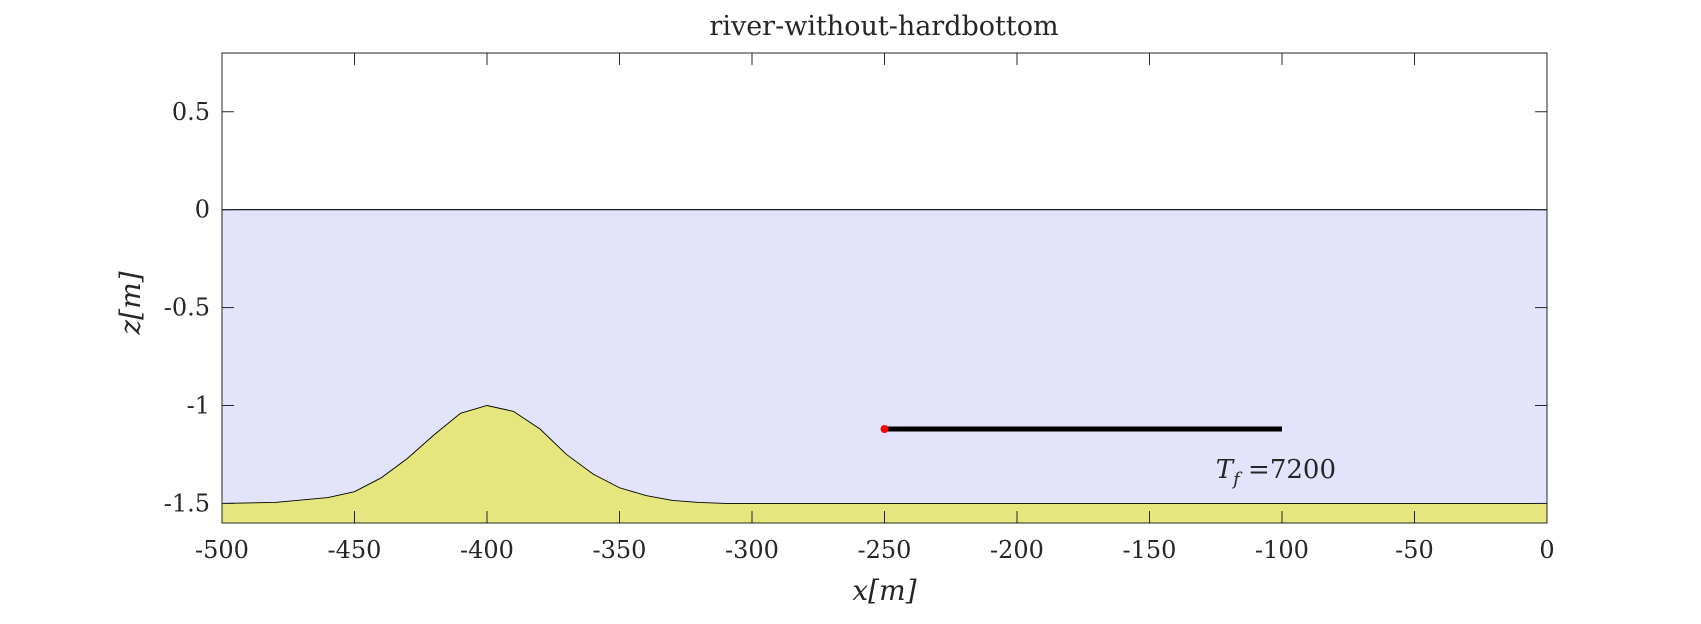 The height and width of the screenshot is (624, 1701). Describe the element at coordinates (487, 550) in the screenshot. I see `x-tick-label: -400` at that location.